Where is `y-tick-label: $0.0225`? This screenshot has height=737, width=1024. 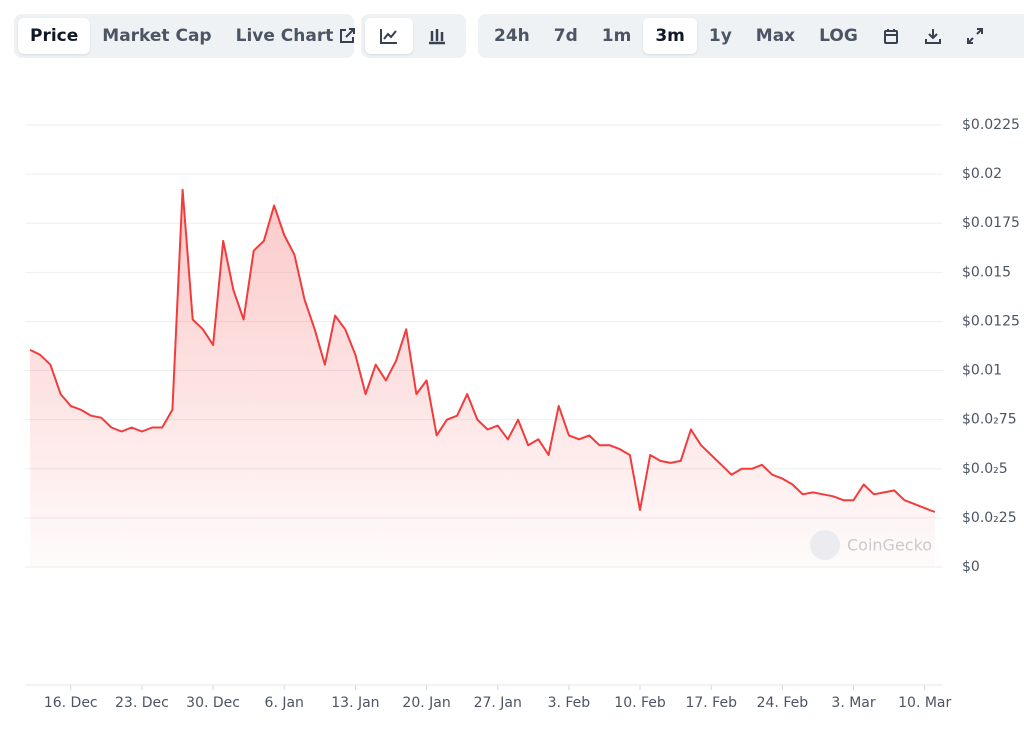
y-tick-label: $0.0225 is located at coordinates (991, 125).